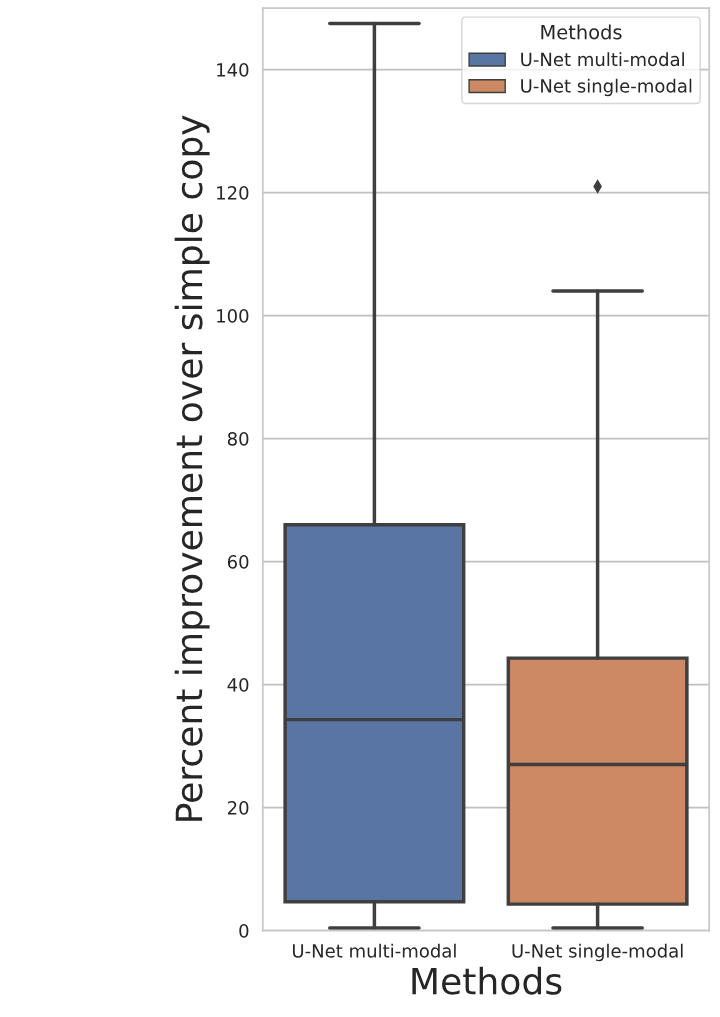  What do you see at coordinates (233, 316) in the screenshot?
I see `y-tick-label: 100` at bounding box center [233, 316].